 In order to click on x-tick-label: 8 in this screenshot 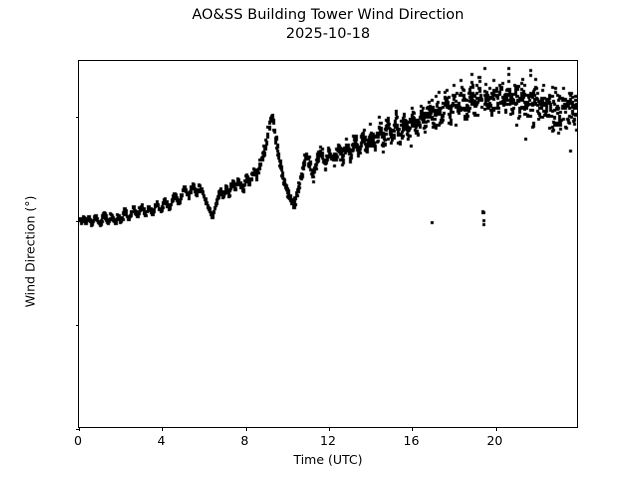, I will do `click(244, 440)`.